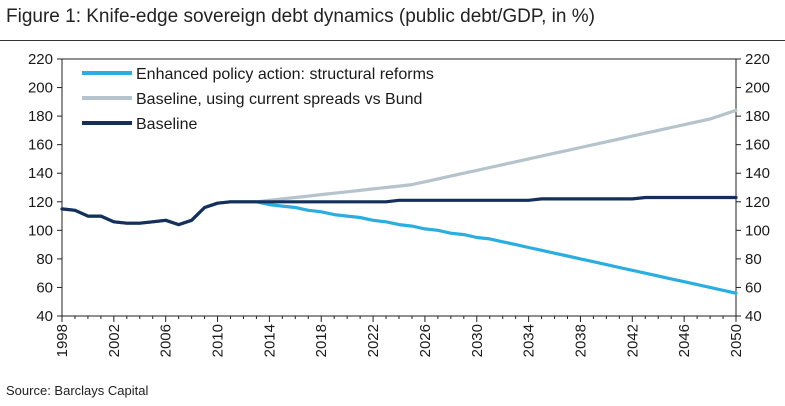 The image size is (785, 406). Describe the element at coordinates (321, 340) in the screenshot. I see `x-tick-label-2018: 2018` at that location.